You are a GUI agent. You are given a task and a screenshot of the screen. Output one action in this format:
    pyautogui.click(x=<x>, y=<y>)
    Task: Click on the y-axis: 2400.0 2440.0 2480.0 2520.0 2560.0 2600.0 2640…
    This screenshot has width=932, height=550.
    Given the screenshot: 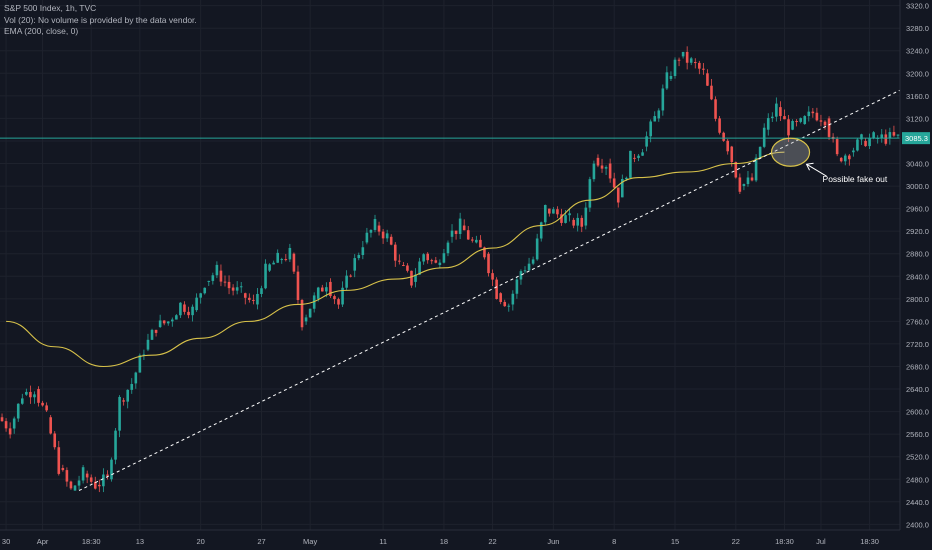 What is the action you would take?
    pyautogui.click(x=914, y=265)
    